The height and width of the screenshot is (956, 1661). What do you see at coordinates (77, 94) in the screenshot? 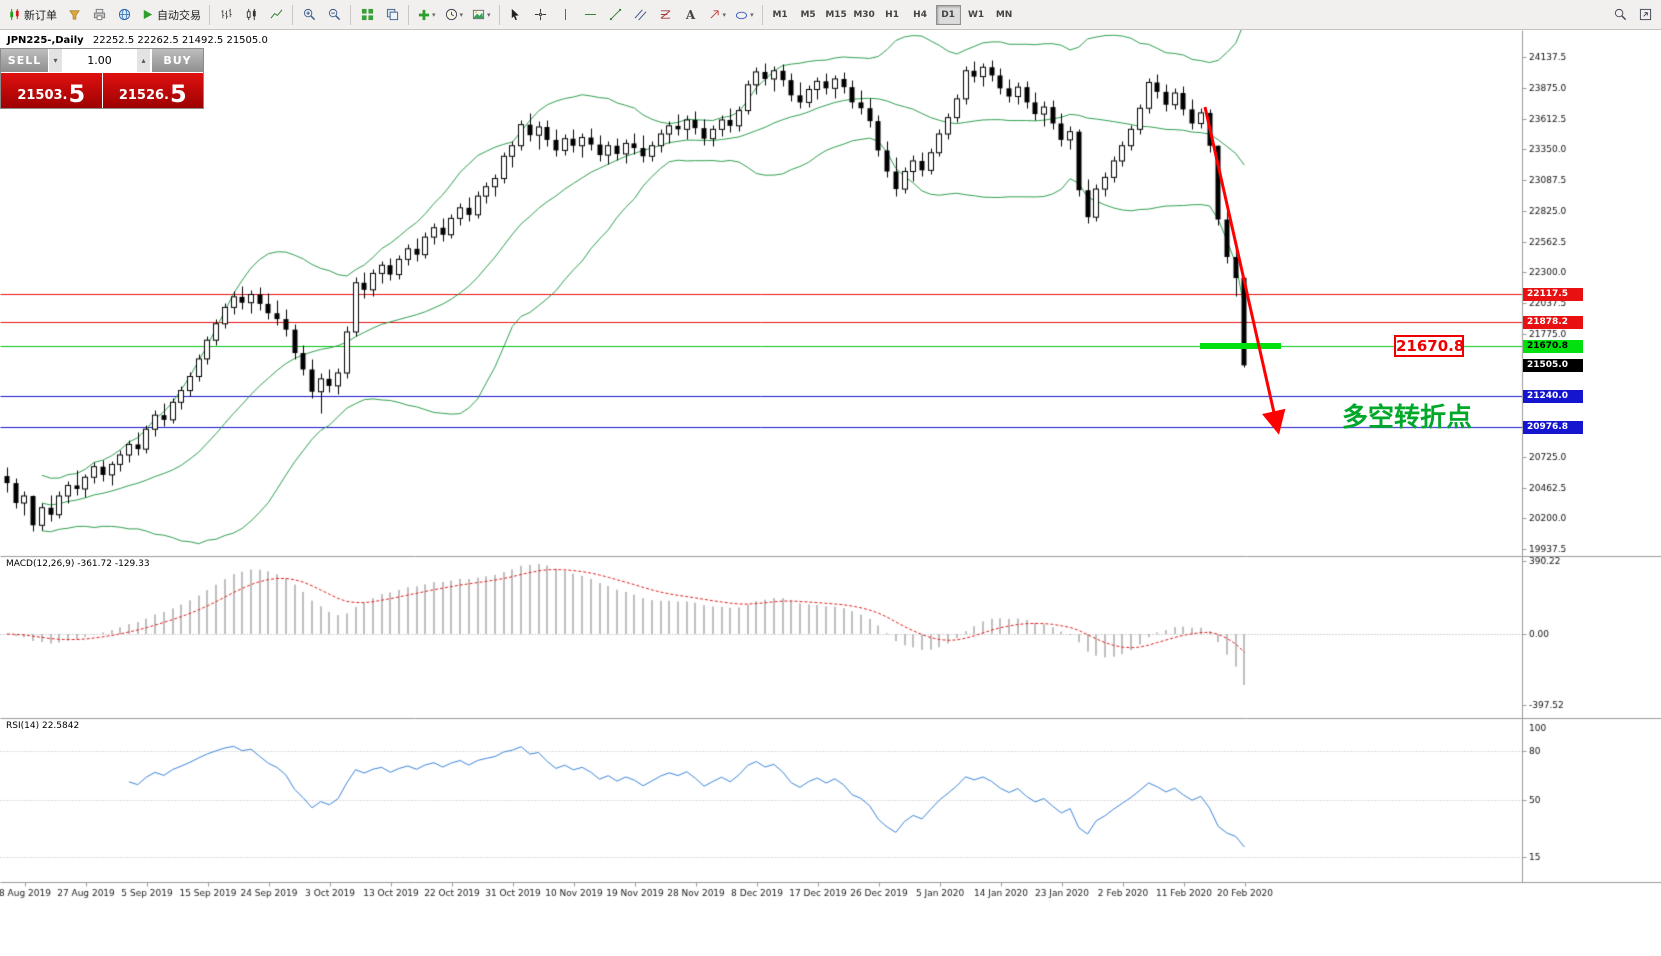
I see `sell-price-pips: 5` at bounding box center [77, 94].